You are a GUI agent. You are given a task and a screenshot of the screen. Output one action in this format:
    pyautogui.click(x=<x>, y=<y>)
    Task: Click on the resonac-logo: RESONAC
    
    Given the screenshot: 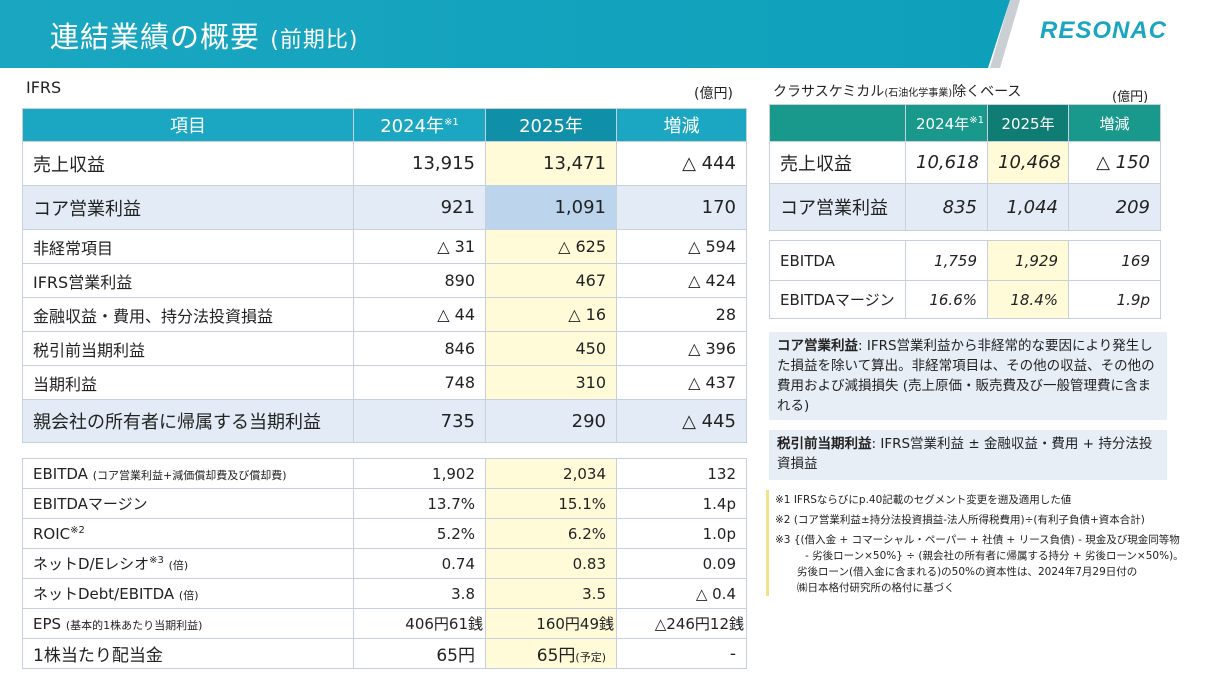 What is the action you would take?
    pyautogui.click(x=1104, y=30)
    